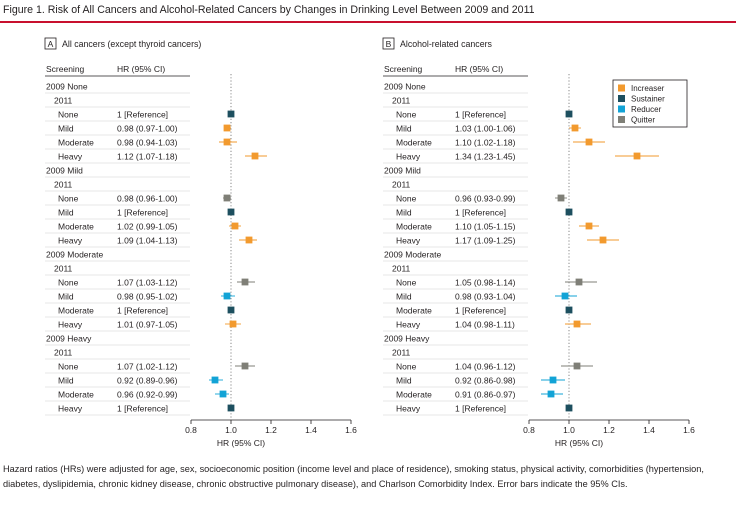 Image resolution: width=736 pixels, height=506 pixels. What do you see at coordinates (147, 395) in the screenshot?
I see `panel-a-row-hr: 0.96 (0.92-0.99)` at bounding box center [147, 395].